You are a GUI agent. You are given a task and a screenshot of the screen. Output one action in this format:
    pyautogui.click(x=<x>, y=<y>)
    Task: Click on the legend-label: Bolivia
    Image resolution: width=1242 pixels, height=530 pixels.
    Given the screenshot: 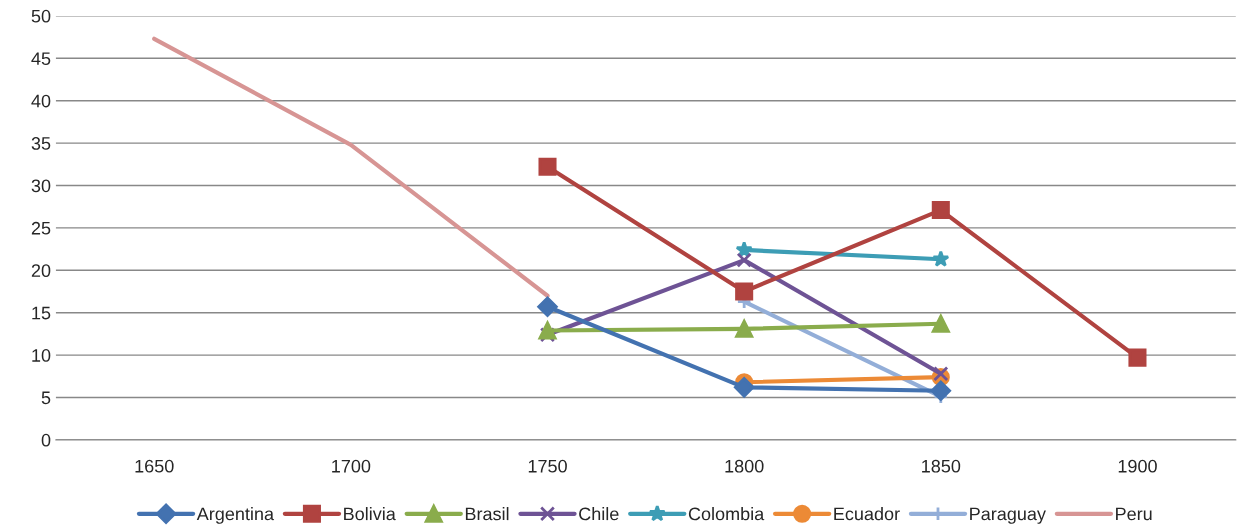 What is the action you would take?
    pyautogui.click(x=370, y=514)
    